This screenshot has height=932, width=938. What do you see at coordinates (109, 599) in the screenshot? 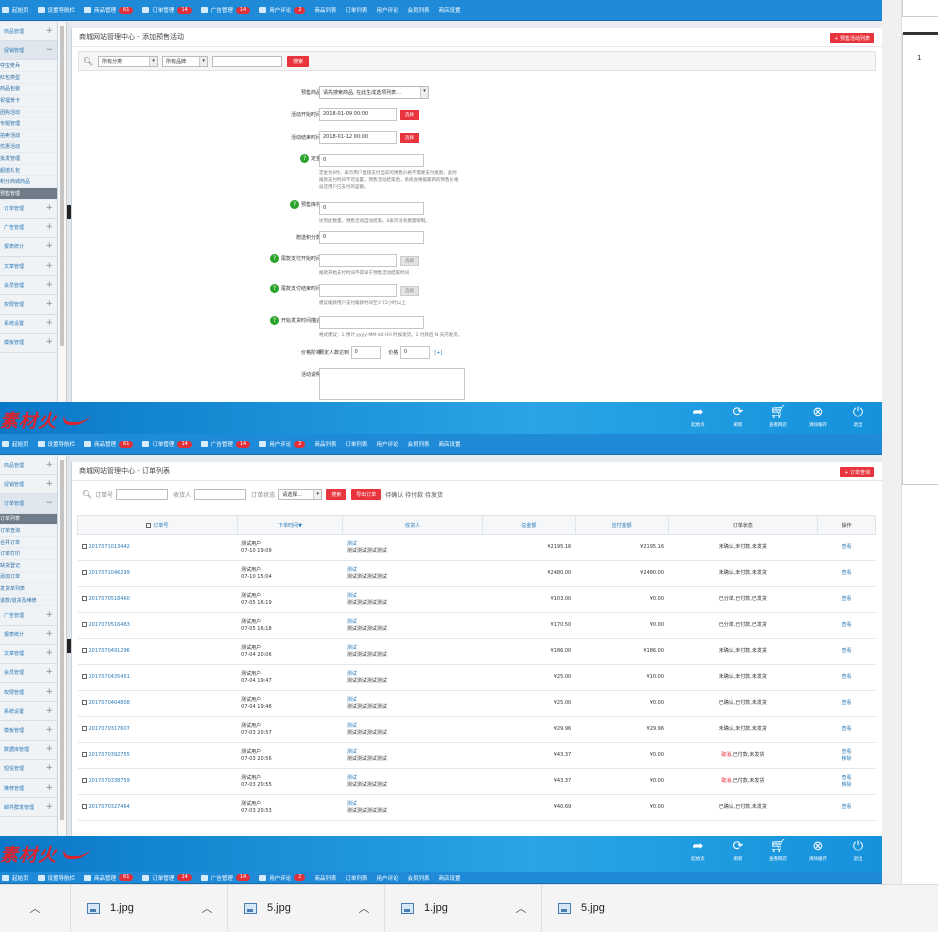
I see `order-no-link: 2017070518460` at bounding box center [109, 599].